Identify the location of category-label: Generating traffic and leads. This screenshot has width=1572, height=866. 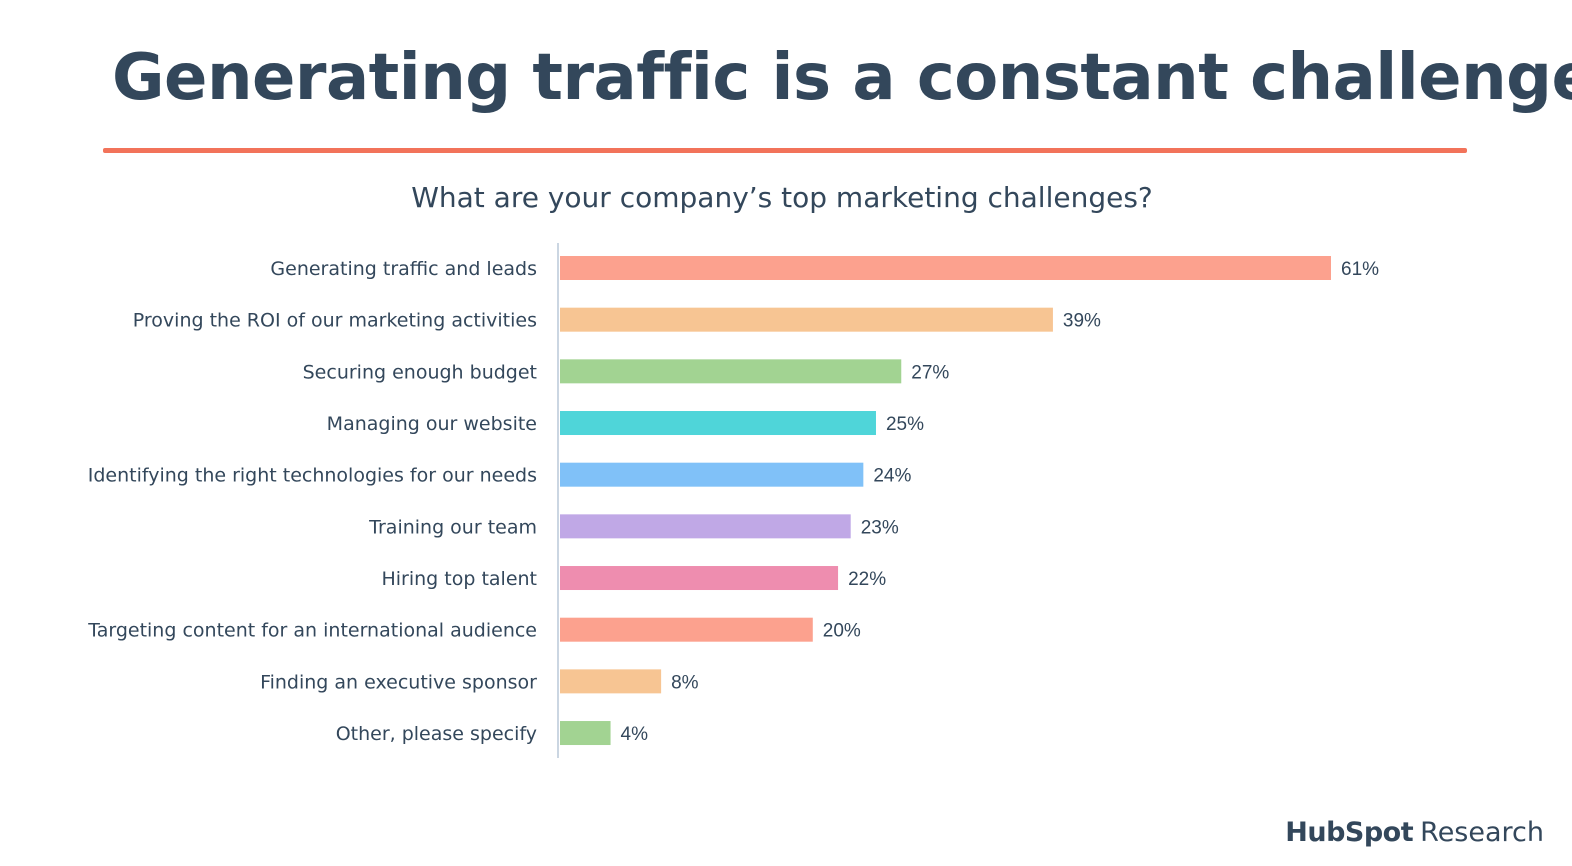
(403, 269).